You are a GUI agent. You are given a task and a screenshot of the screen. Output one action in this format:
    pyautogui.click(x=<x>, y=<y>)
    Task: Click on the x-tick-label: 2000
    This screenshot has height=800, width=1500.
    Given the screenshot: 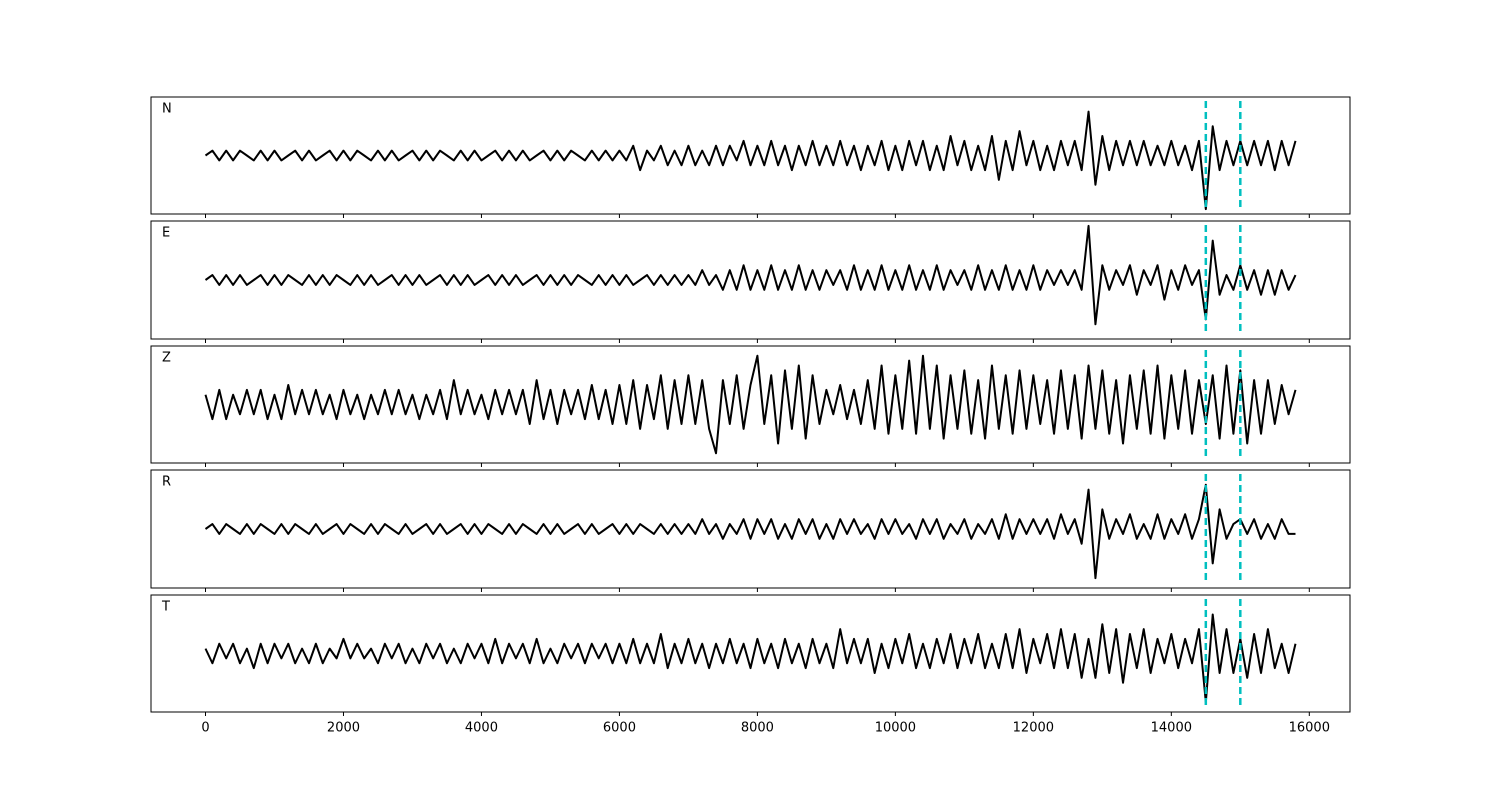 What is the action you would take?
    pyautogui.click(x=343, y=728)
    